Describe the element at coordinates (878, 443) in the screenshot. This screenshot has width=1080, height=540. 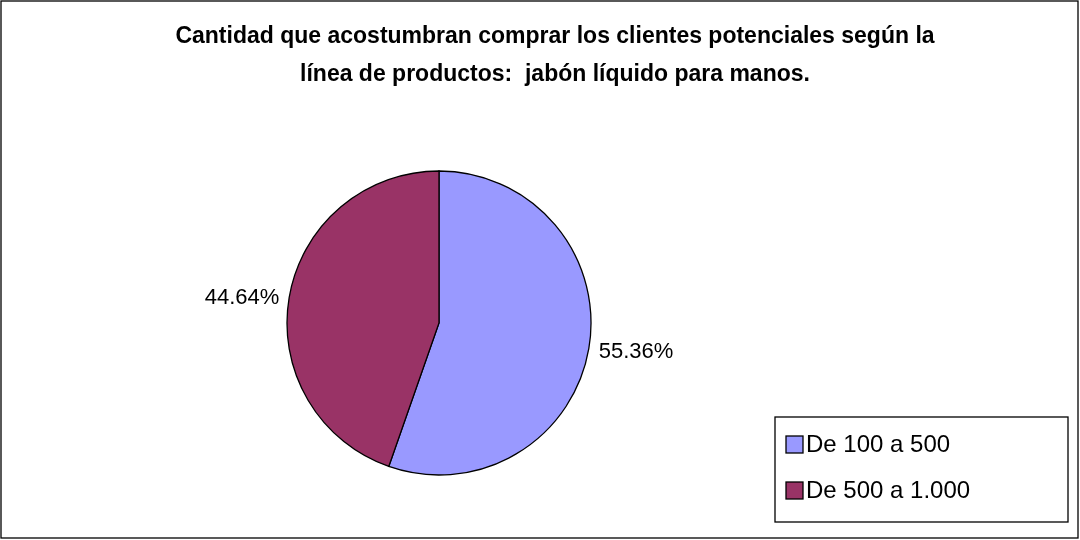
I see `legend-label: De 100 a 500` at that location.